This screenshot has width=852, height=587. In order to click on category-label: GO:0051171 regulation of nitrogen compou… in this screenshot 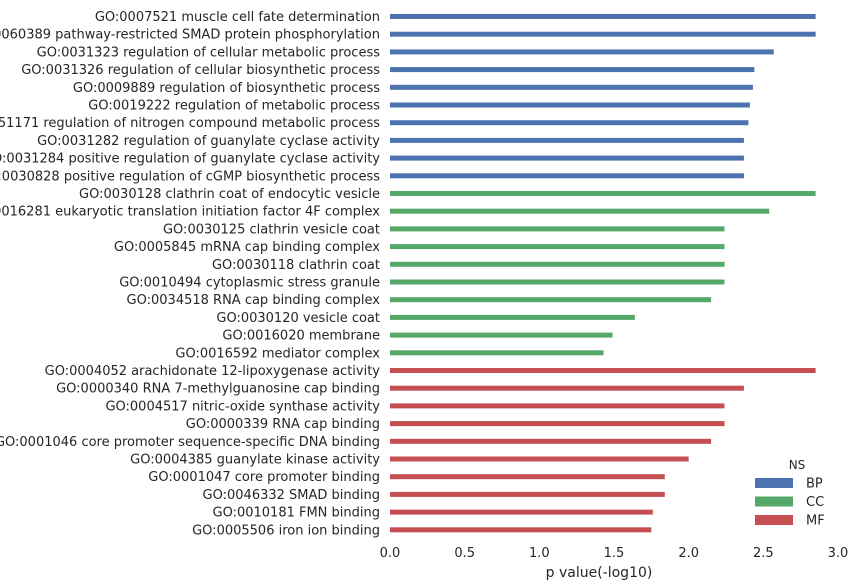, I will do `click(190, 123)`.